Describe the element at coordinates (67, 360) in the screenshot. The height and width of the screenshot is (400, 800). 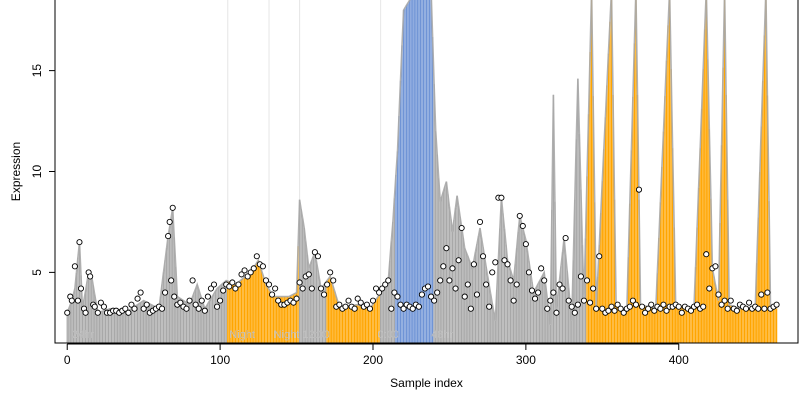
I see `x-tick-label: 0` at that location.